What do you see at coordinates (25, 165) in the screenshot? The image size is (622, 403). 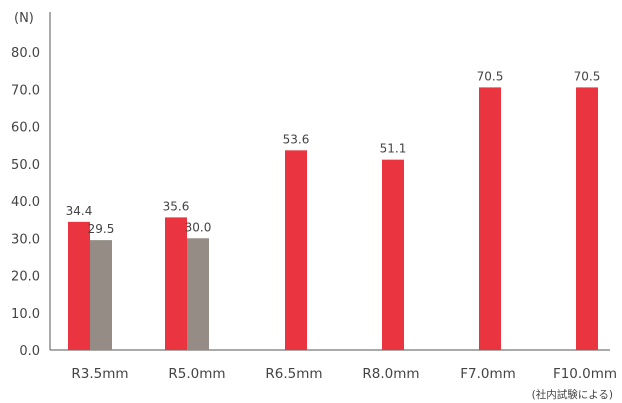 I see `y-tick-label: 50.0` at bounding box center [25, 165].